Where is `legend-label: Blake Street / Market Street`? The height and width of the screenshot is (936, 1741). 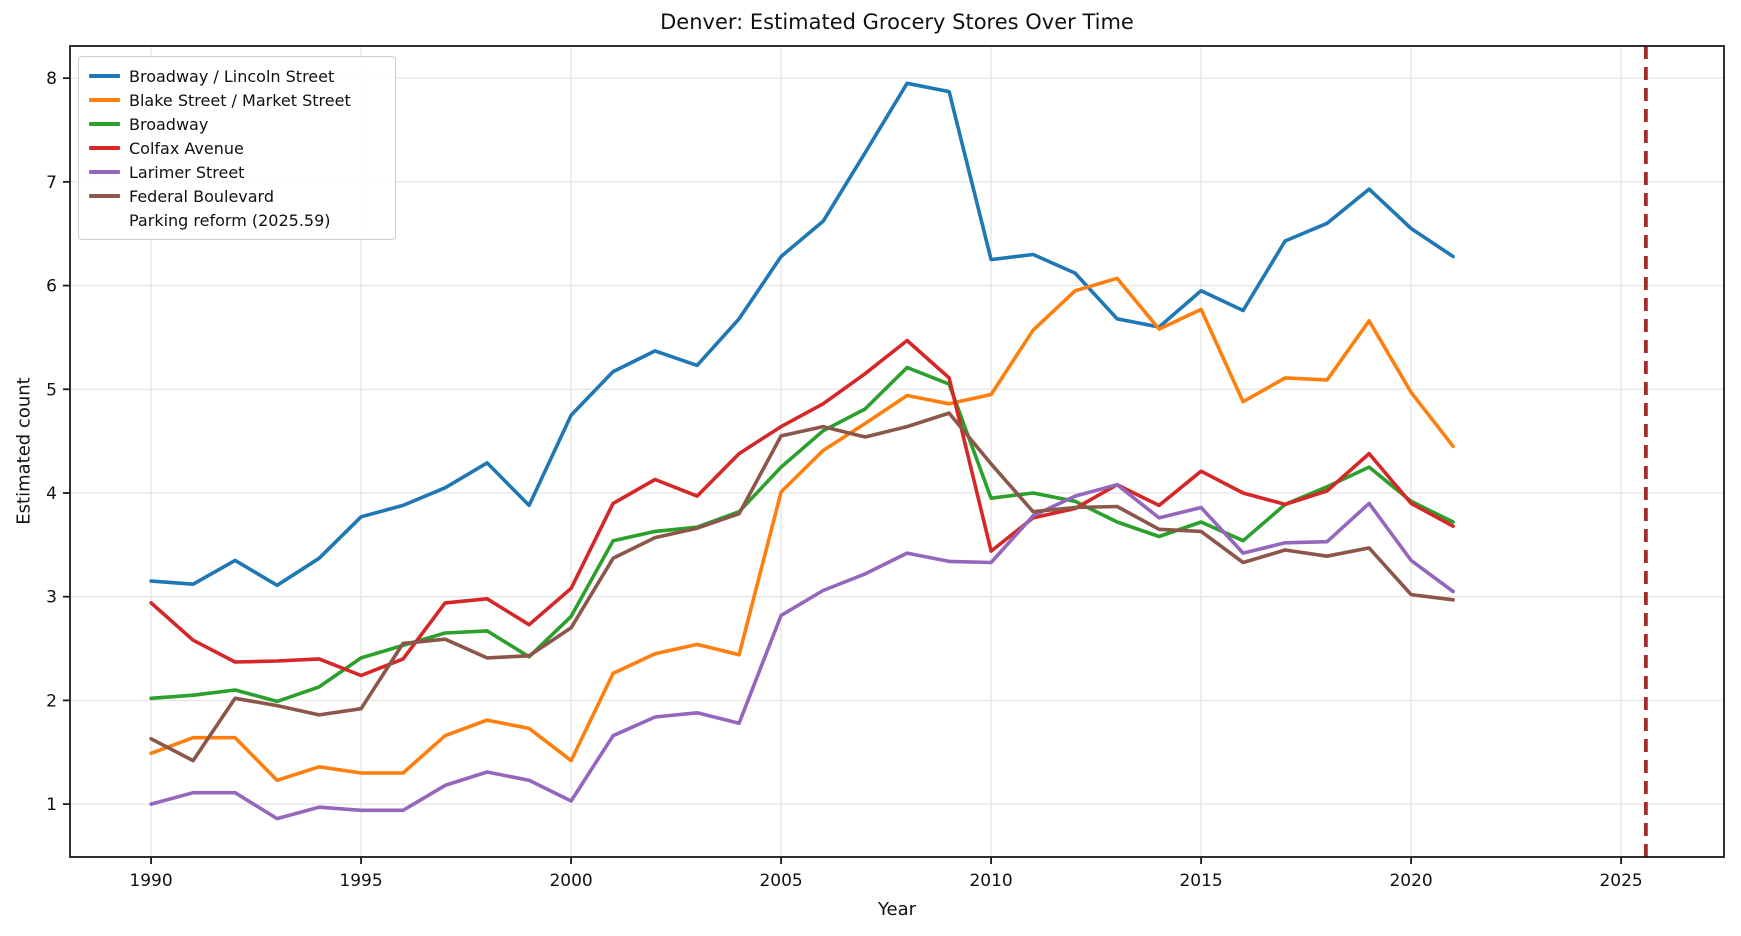 legend-label: Blake Street / Market Street is located at coordinates (240, 100).